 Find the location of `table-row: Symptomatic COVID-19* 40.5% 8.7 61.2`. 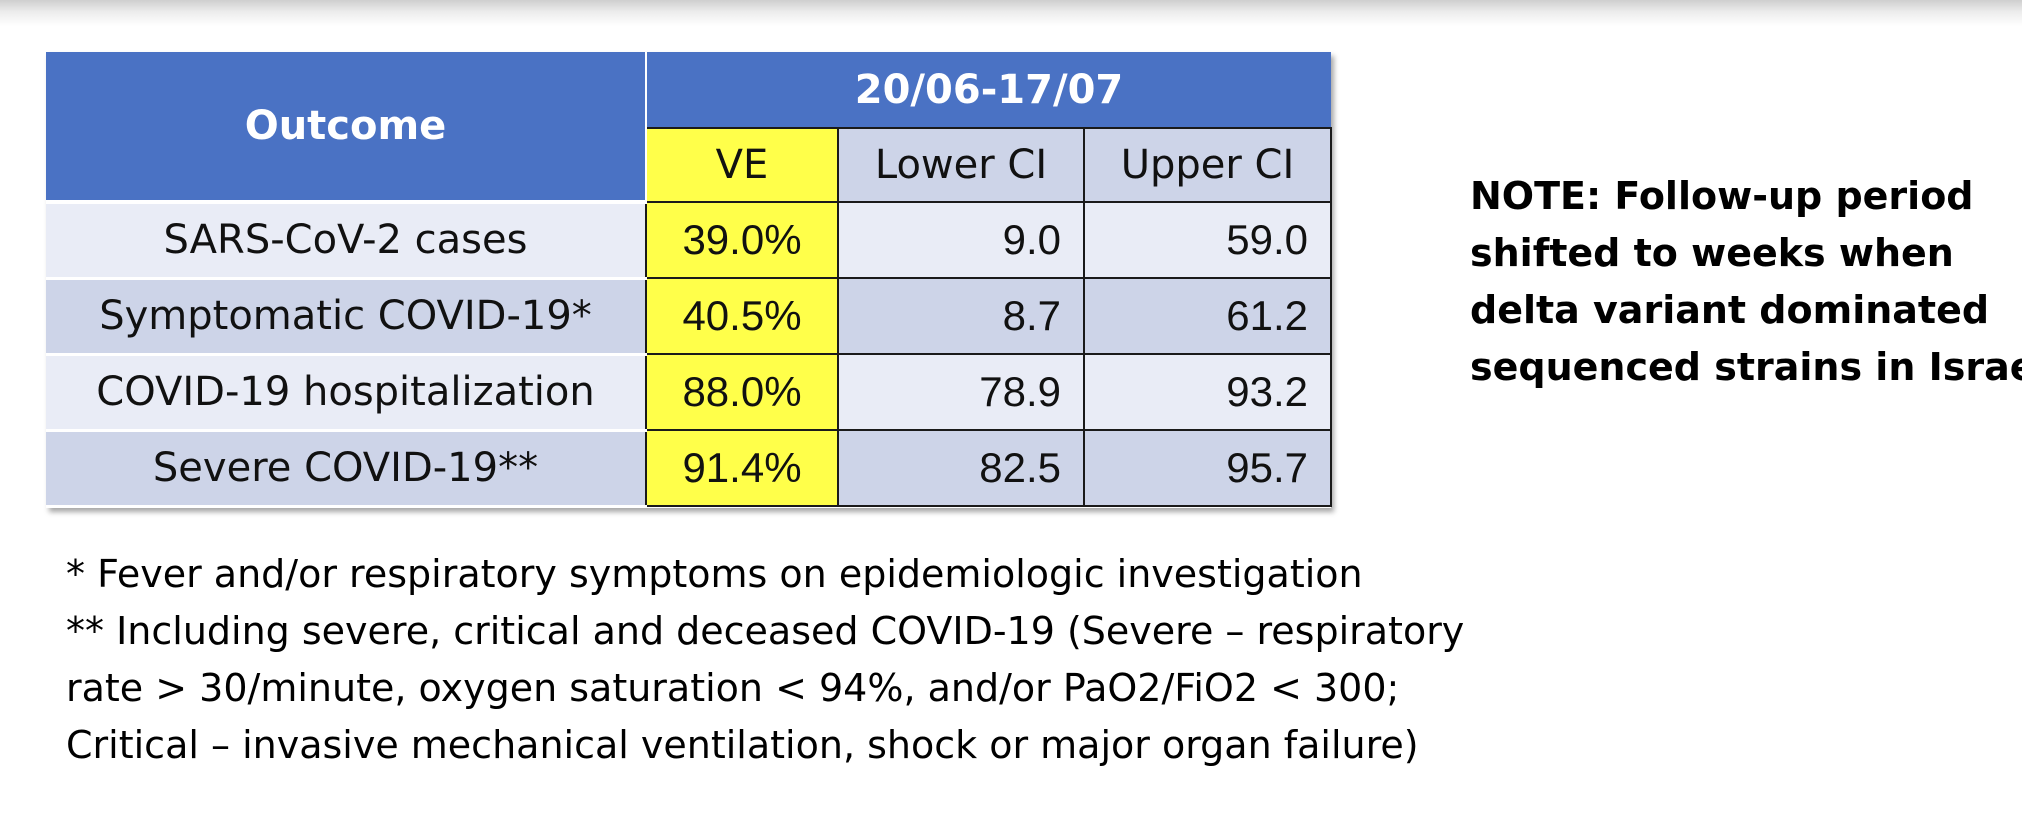

table-row: Symptomatic COVID-19* 40.5% 8.7 61.2 is located at coordinates (689, 316).